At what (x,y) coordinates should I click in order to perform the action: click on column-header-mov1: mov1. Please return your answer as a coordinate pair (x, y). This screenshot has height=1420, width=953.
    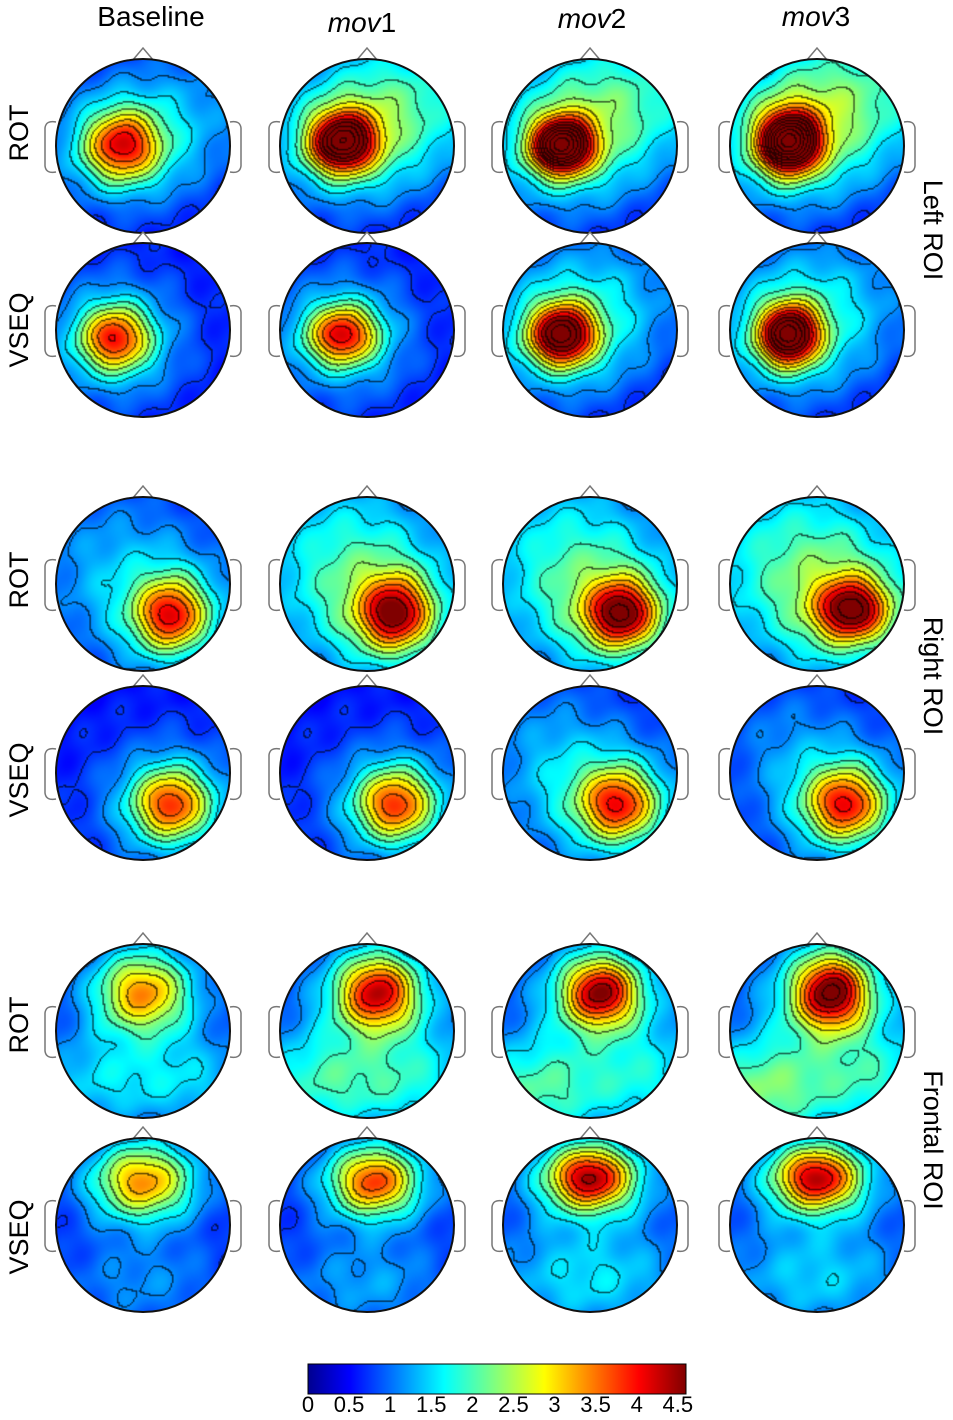
    Looking at the image, I should click on (362, 23).